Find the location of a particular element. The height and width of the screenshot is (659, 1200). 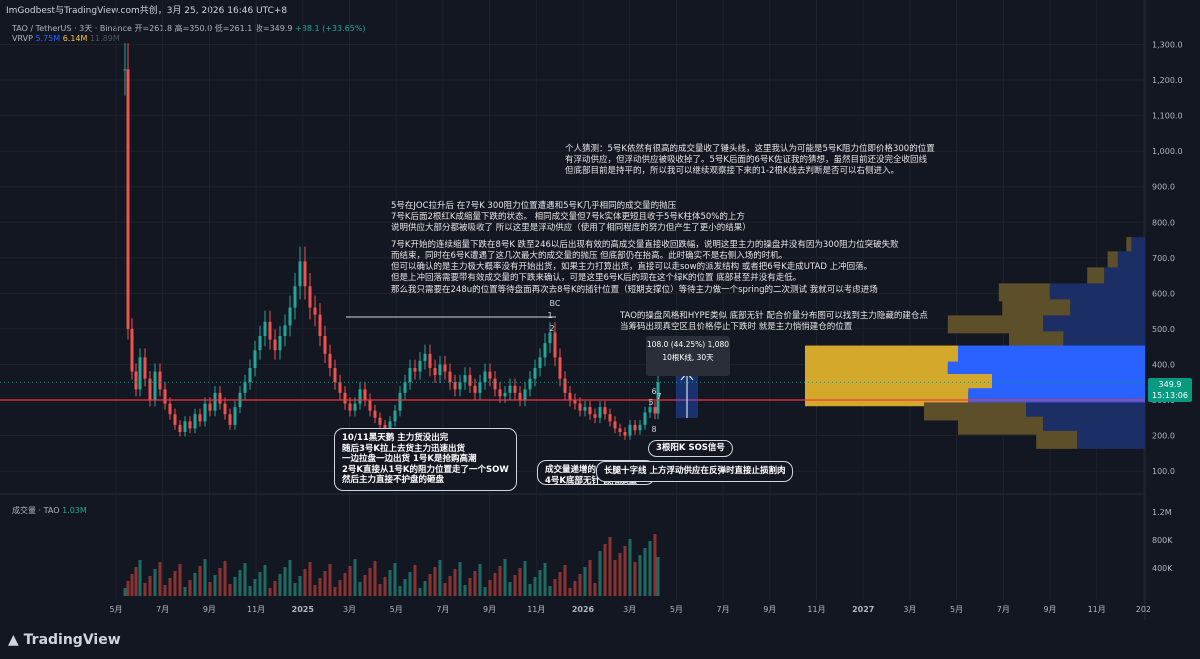

price-tick-label: 200.0 is located at coordinates (1163, 436).